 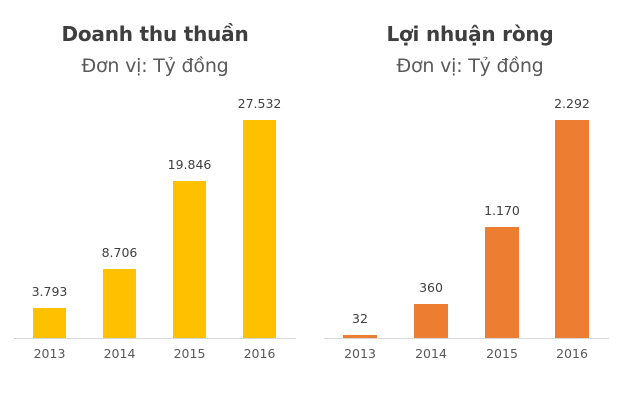 I want to click on chart-title: Doanh thu thuần, so click(x=155, y=34).